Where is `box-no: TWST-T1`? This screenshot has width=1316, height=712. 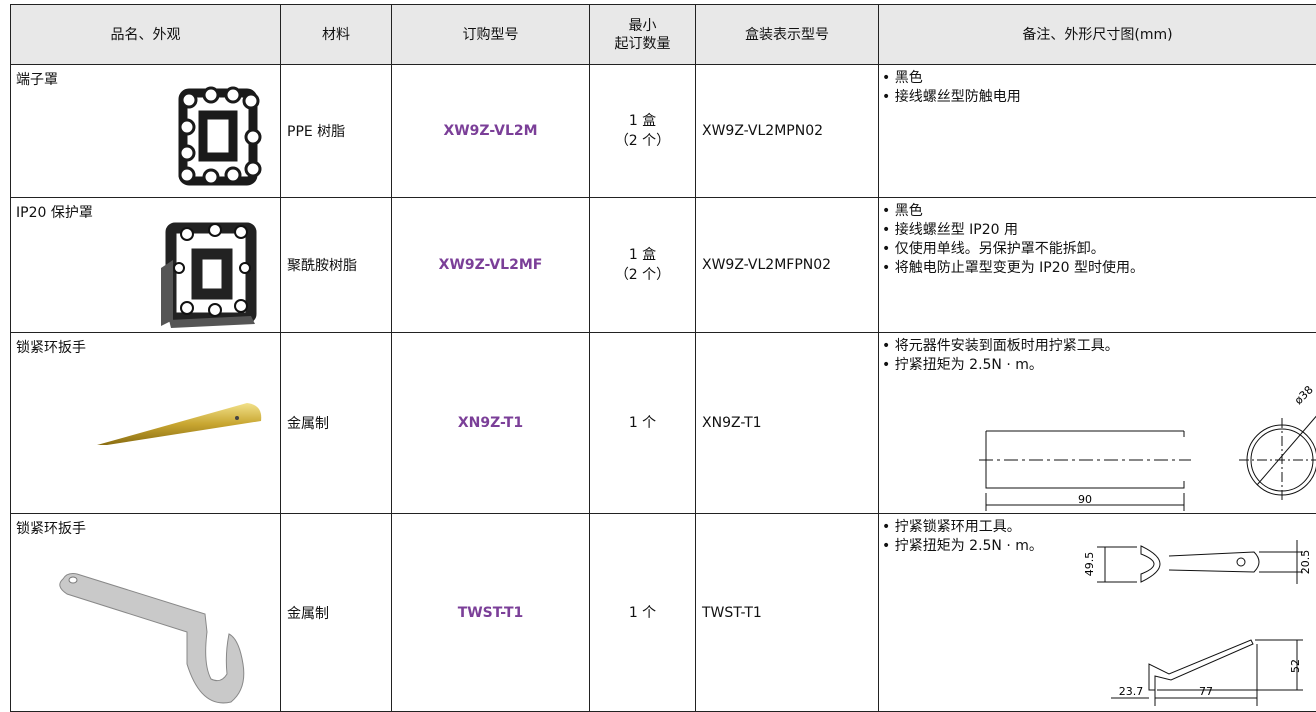 box-no: TWST-T1 is located at coordinates (787, 613).